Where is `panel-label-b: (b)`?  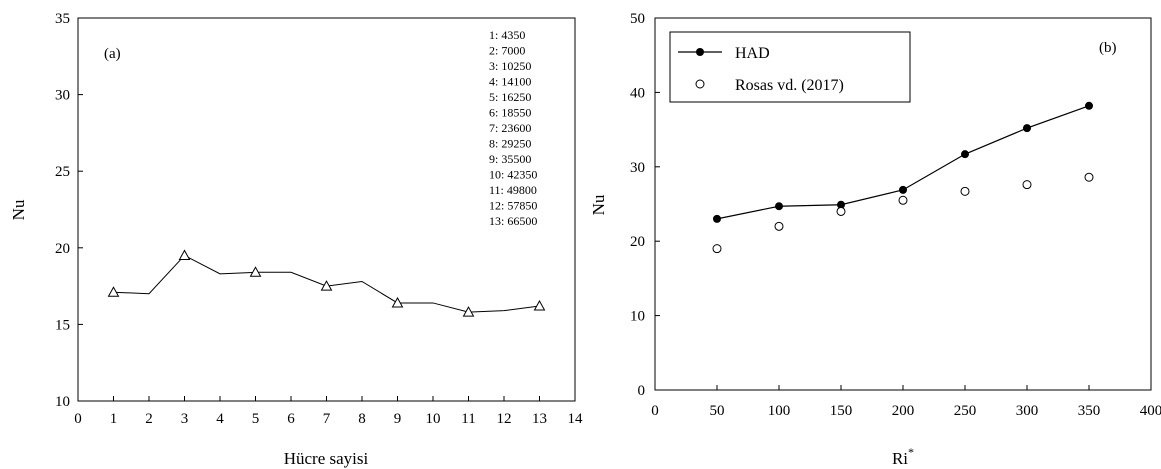 panel-label-b: (b) is located at coordinates (1108, 48).